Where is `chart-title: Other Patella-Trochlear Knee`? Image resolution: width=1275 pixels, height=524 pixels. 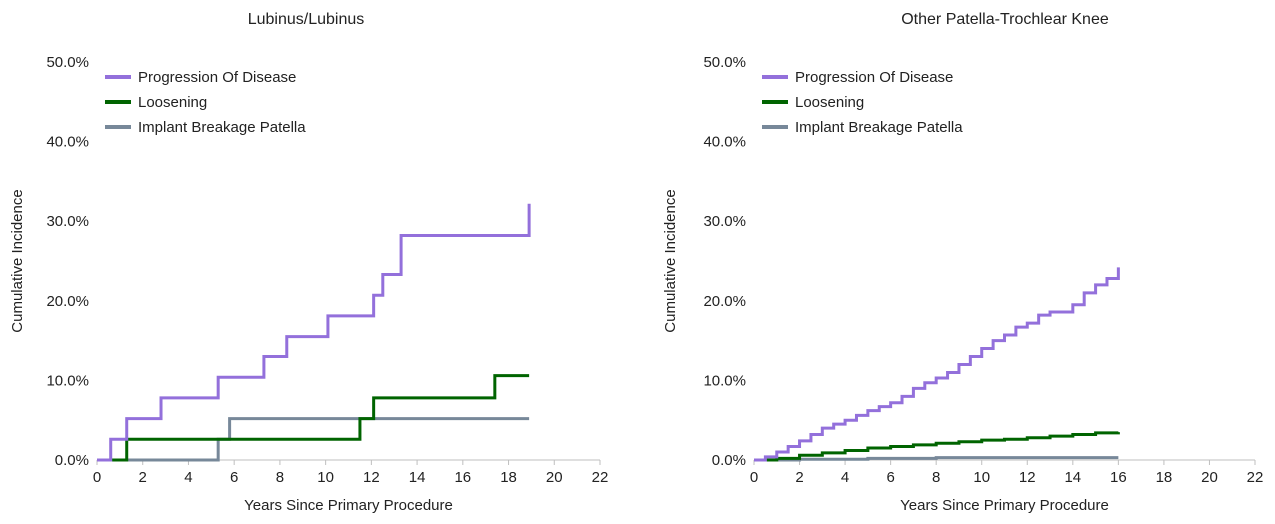
chart-title: Other Patella-Trochlear Knee is located at coordinates (1005, 19).